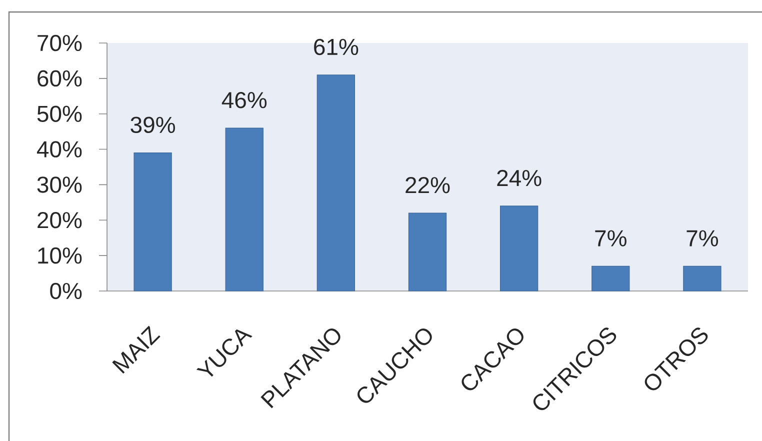 This screenshot has width=762, height=441. What do you see at coordinates (428, 185) in the screenshot?
I see `data-label: 22%` at bounding box center [428, 185].